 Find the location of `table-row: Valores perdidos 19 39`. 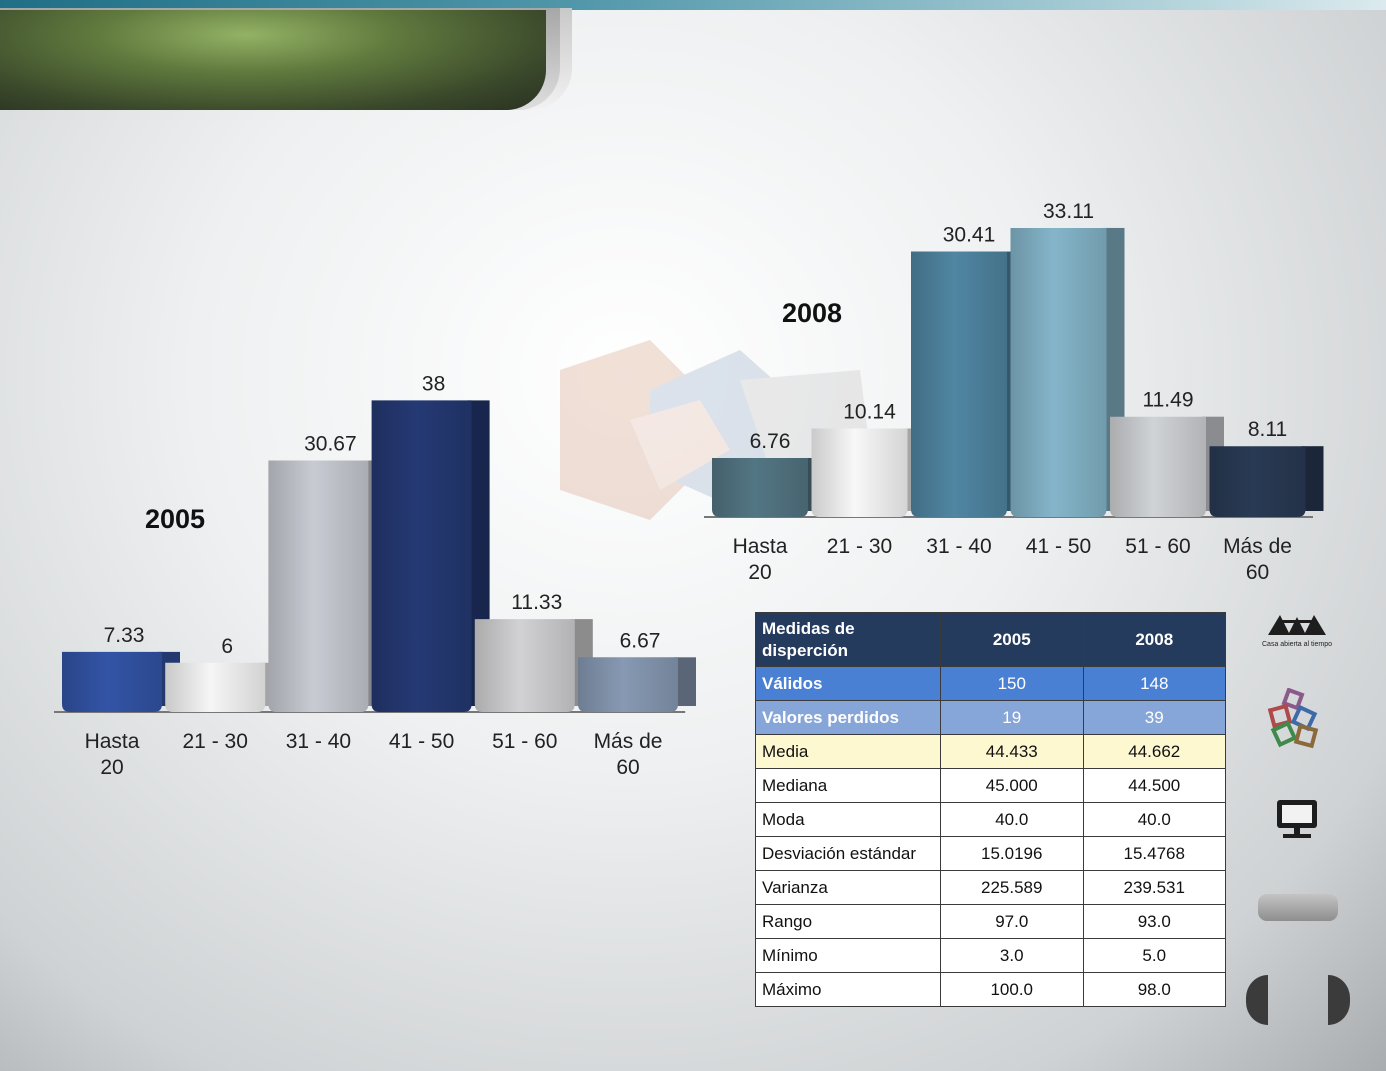

table-row: Valores perdidos 19 39 is located at coordinates (990, 717).